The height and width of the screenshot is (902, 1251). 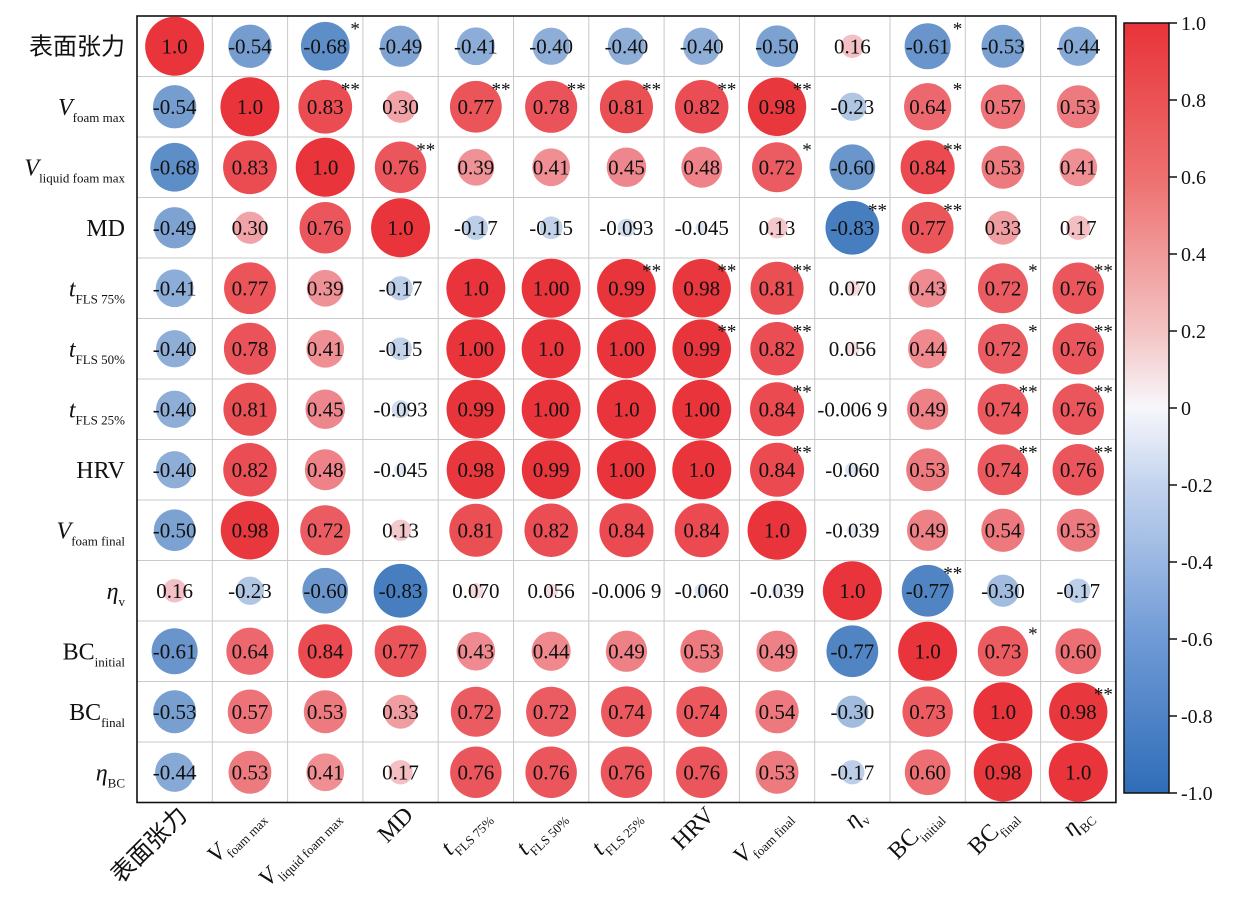 I want to click on cell-value: 0.49, so click(x=927, y=409).